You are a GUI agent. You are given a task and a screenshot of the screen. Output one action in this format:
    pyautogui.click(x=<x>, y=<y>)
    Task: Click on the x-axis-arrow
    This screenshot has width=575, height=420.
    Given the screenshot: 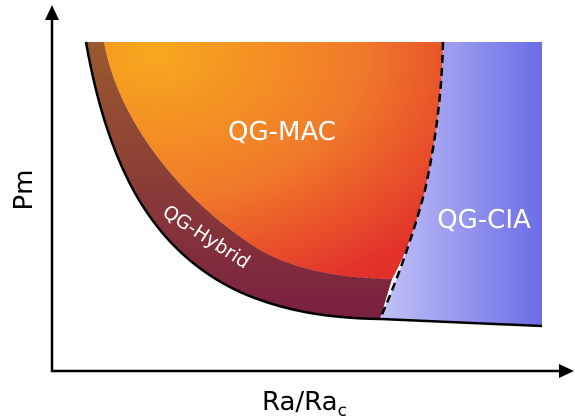 What is the action you would take?
    pyautogui.click(x=566, y=371)
    